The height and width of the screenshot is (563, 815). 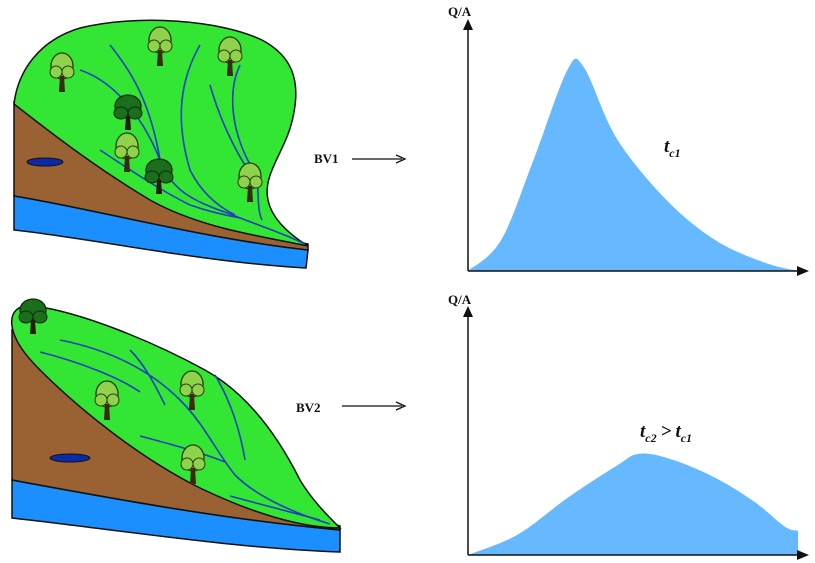 I want to click on basin-bv1-stream-network, so click(x=192, y=144).